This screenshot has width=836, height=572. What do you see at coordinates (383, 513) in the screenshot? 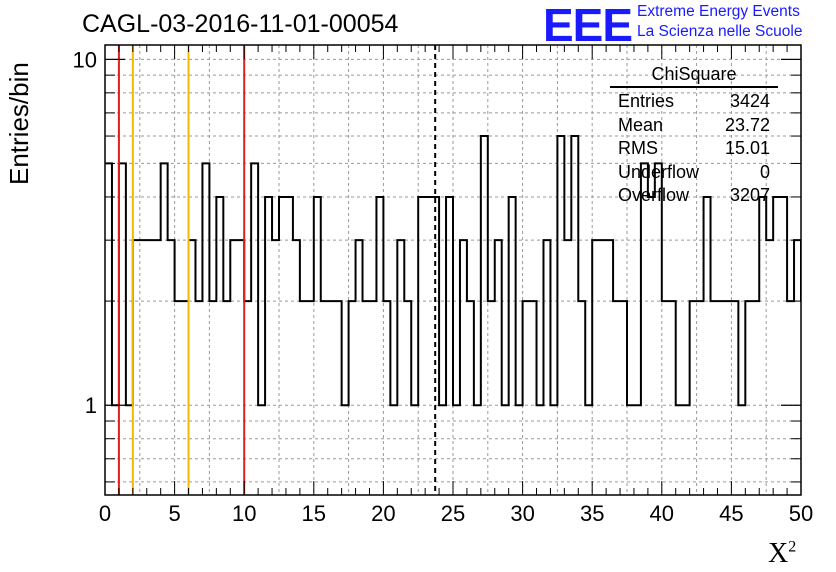
I see `x-tick-label: 20` at bounding box center [383, 513].